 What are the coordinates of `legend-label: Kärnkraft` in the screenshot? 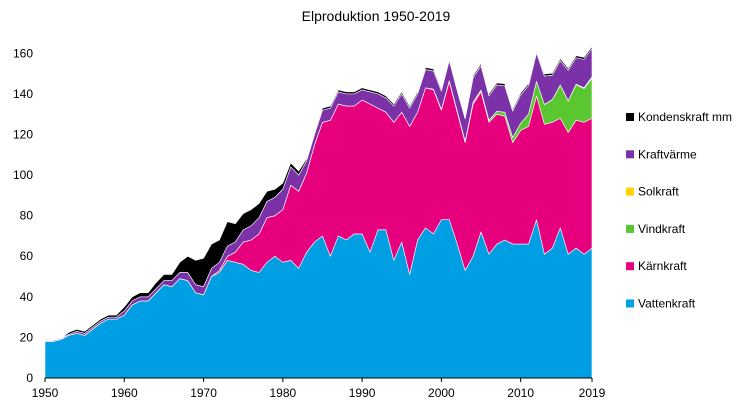 It's located at (662, 266).